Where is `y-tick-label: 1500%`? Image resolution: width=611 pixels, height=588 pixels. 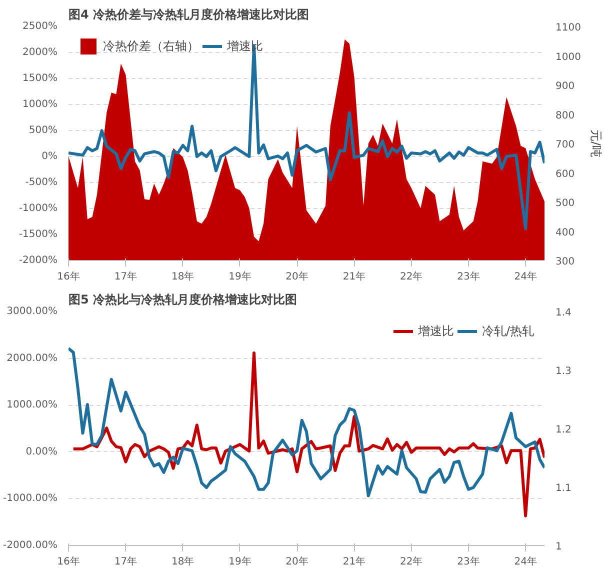 y-tick-label: 1500% is located at coordinates (40, 78).